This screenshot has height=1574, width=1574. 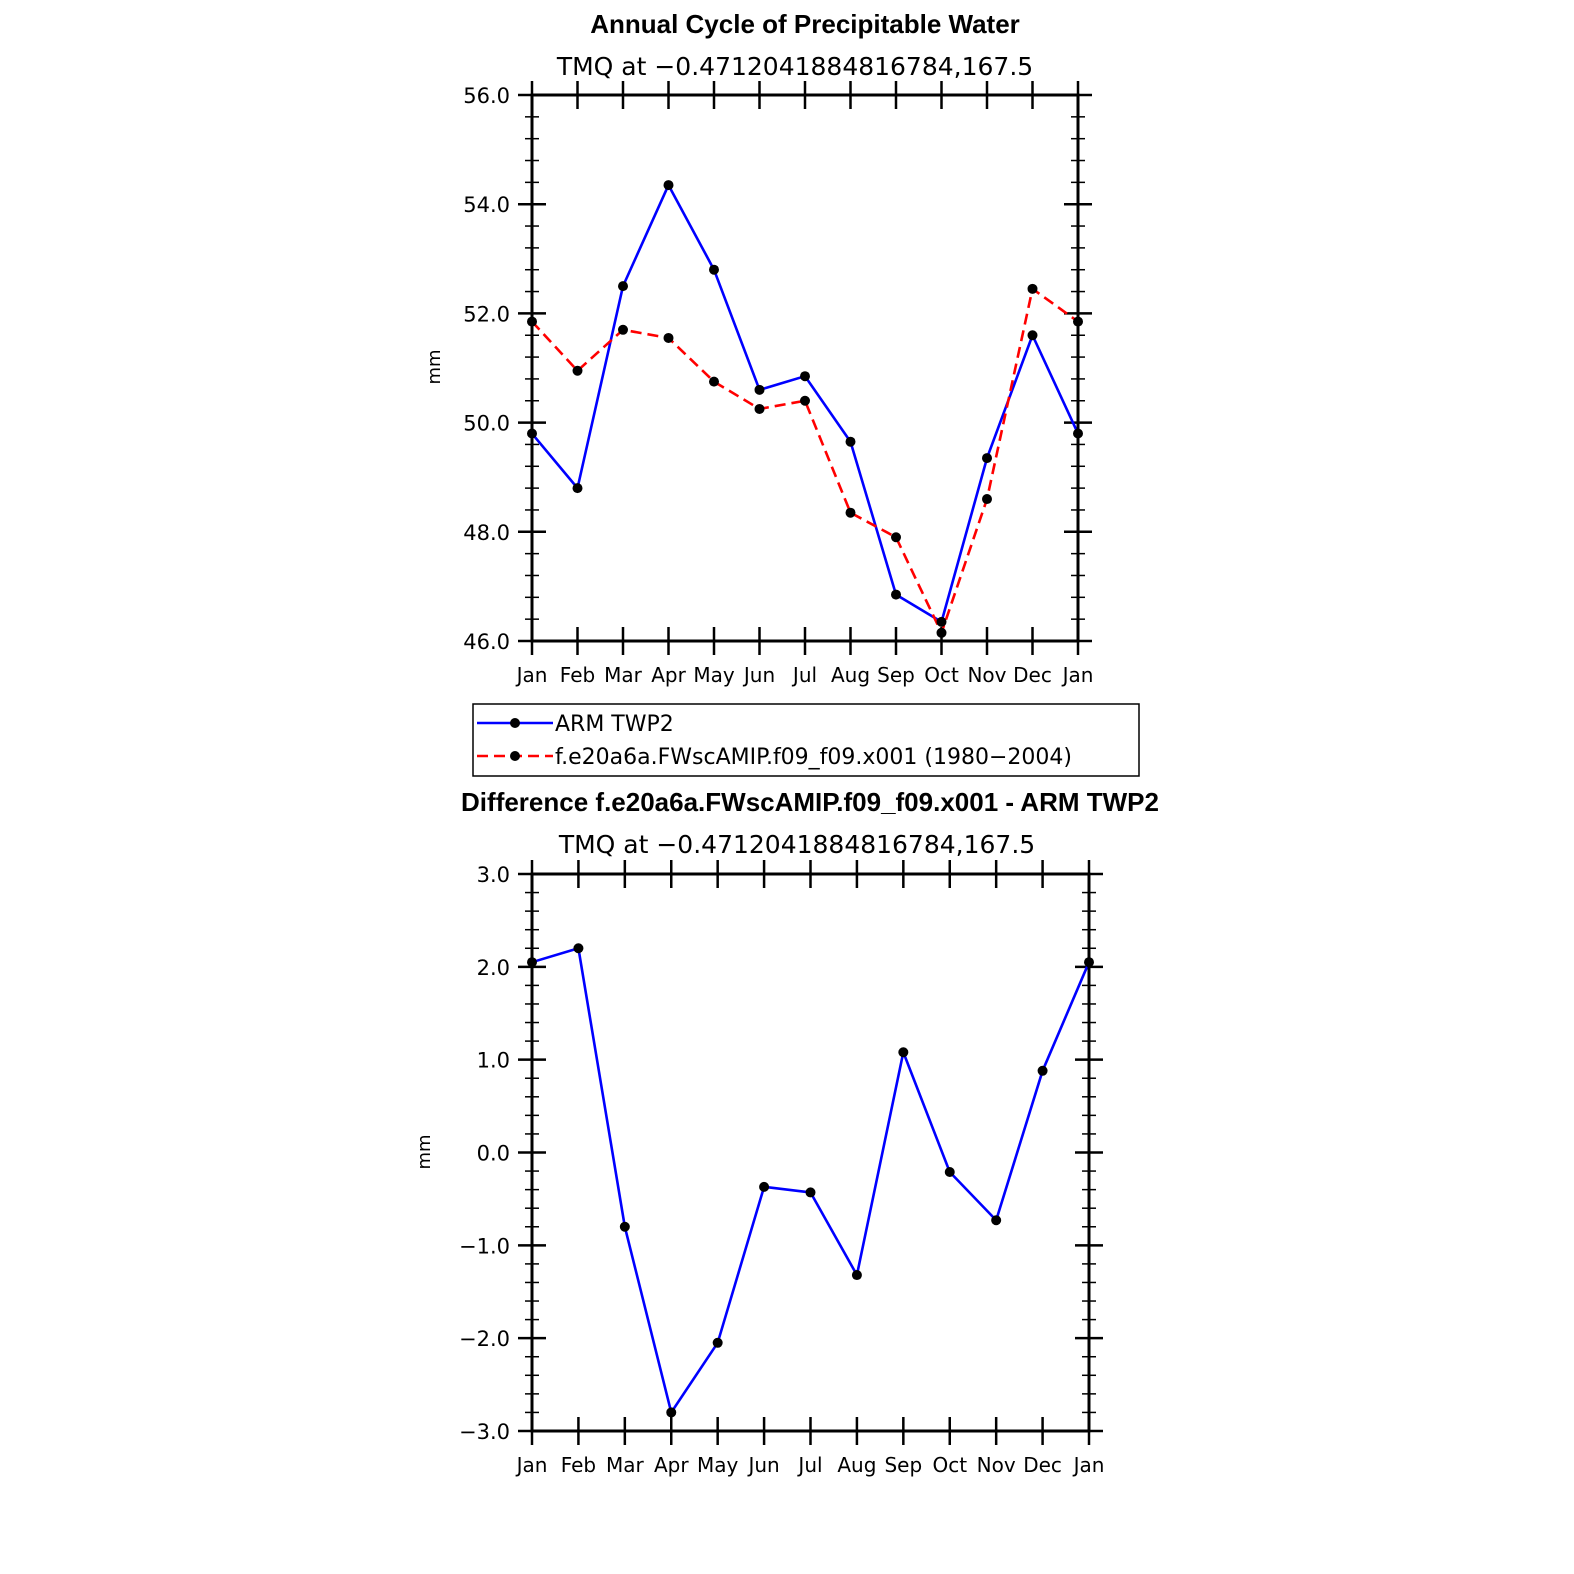 What do you see at coordinates (484, 1432) in the screenshot?
I see `y-tick-label: −3.0` at bounding box center [484, 1432].